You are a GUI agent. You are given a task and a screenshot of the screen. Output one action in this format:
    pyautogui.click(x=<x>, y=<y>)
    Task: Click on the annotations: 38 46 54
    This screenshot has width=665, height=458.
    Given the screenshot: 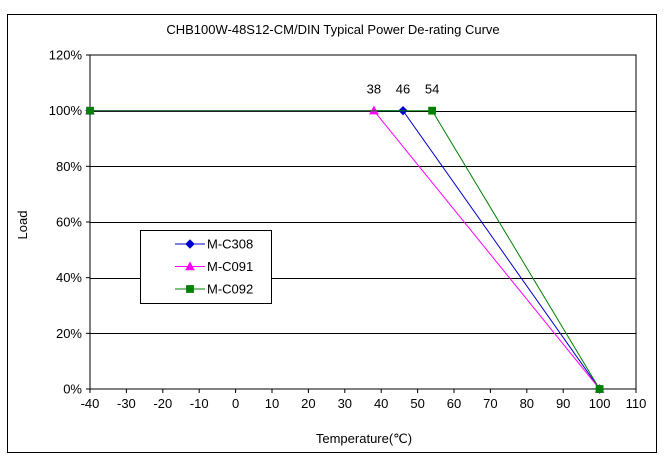 What is the action you would take?
    pyautogui.click(x=403, y=89)
    